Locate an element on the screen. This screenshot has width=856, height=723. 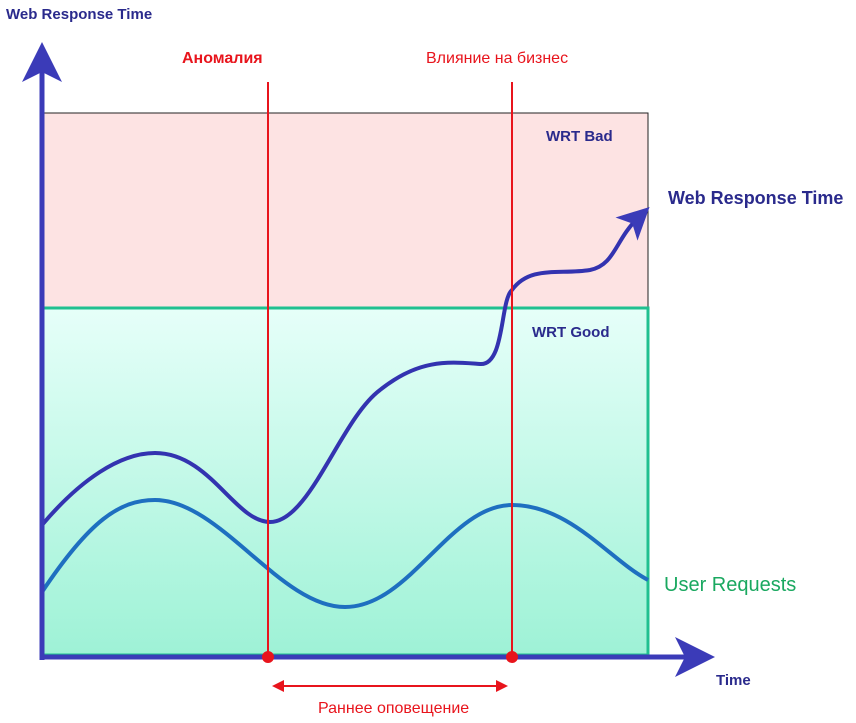
user-requests-label: User Requests is located at coordinates (730, 585).